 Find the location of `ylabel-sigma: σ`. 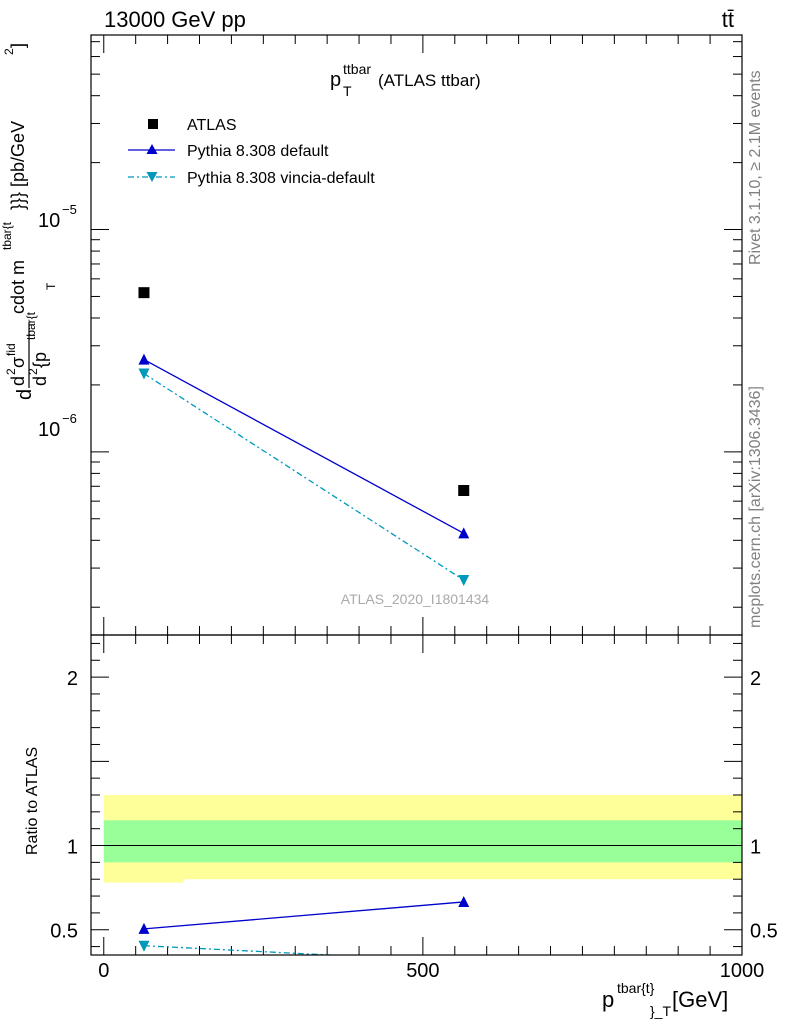

ylabel-sigma: σ is located at coordinates (18, 362).